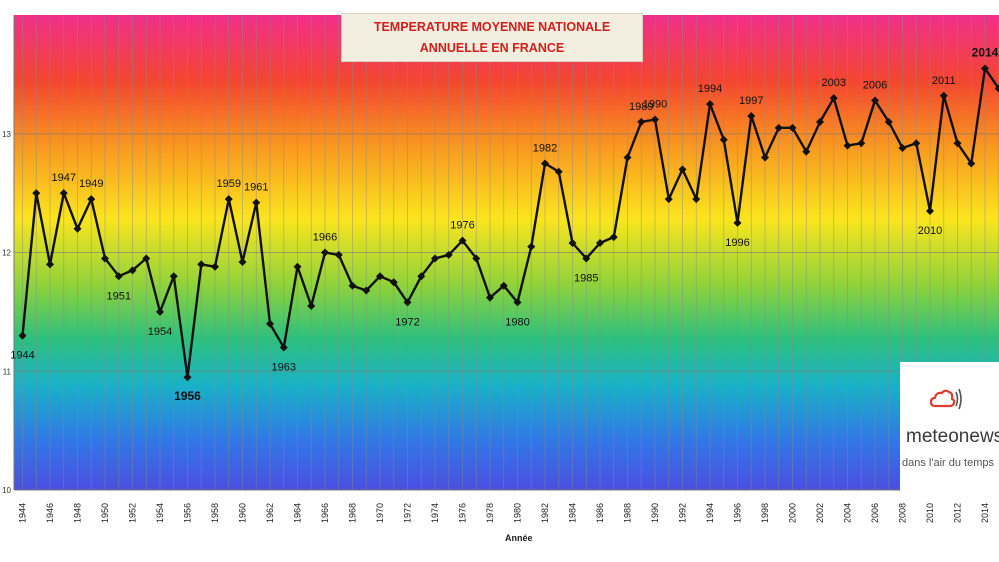 This screenshot has height=562, width=999. What do you see at coordinates (6, 312) in the screenshot?
I see `y-tick-labels: 10 11 12 13` at bounding box center [6, 312].